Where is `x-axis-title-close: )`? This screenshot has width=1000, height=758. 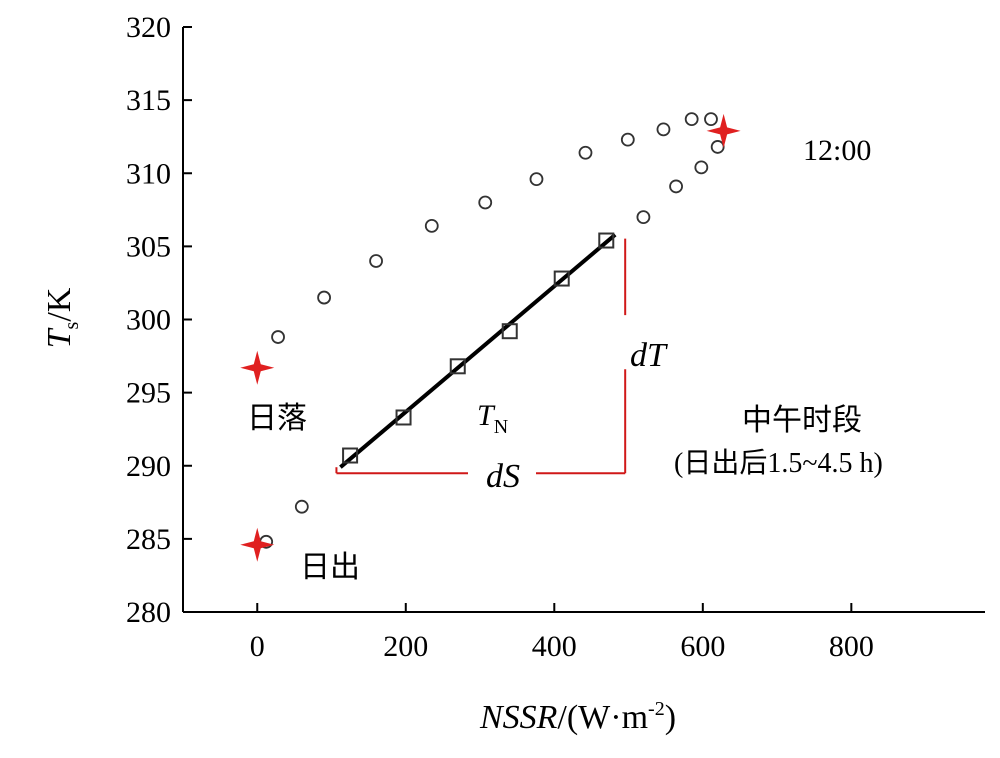 x-axis-title-close: ) is located at coordinates (670, 717).